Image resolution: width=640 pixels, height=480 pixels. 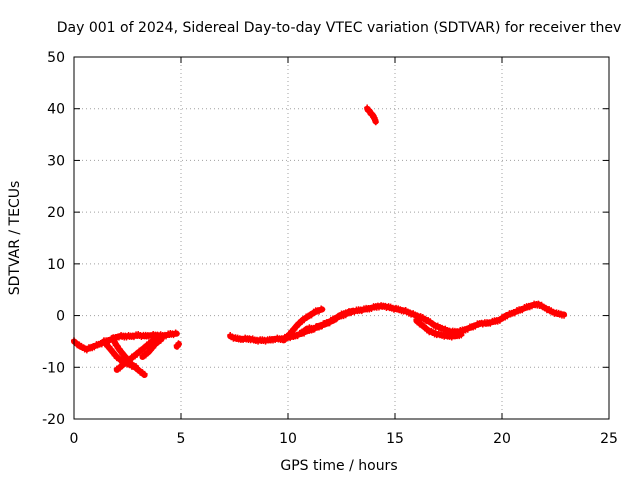 What do you see at coordinates (338, 466) in the screenshot?
I see `x-axis-label: GPS time / hours` at bounding box center [338, 466].